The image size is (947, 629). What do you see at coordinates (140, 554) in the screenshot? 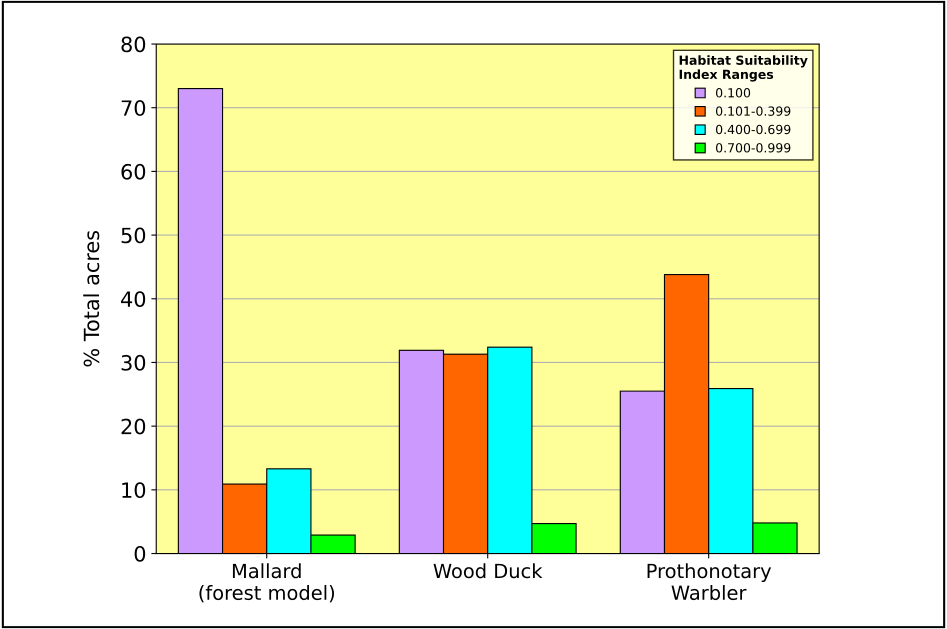
I see `y-tick-label: 0` at bounding box center [140, 554].